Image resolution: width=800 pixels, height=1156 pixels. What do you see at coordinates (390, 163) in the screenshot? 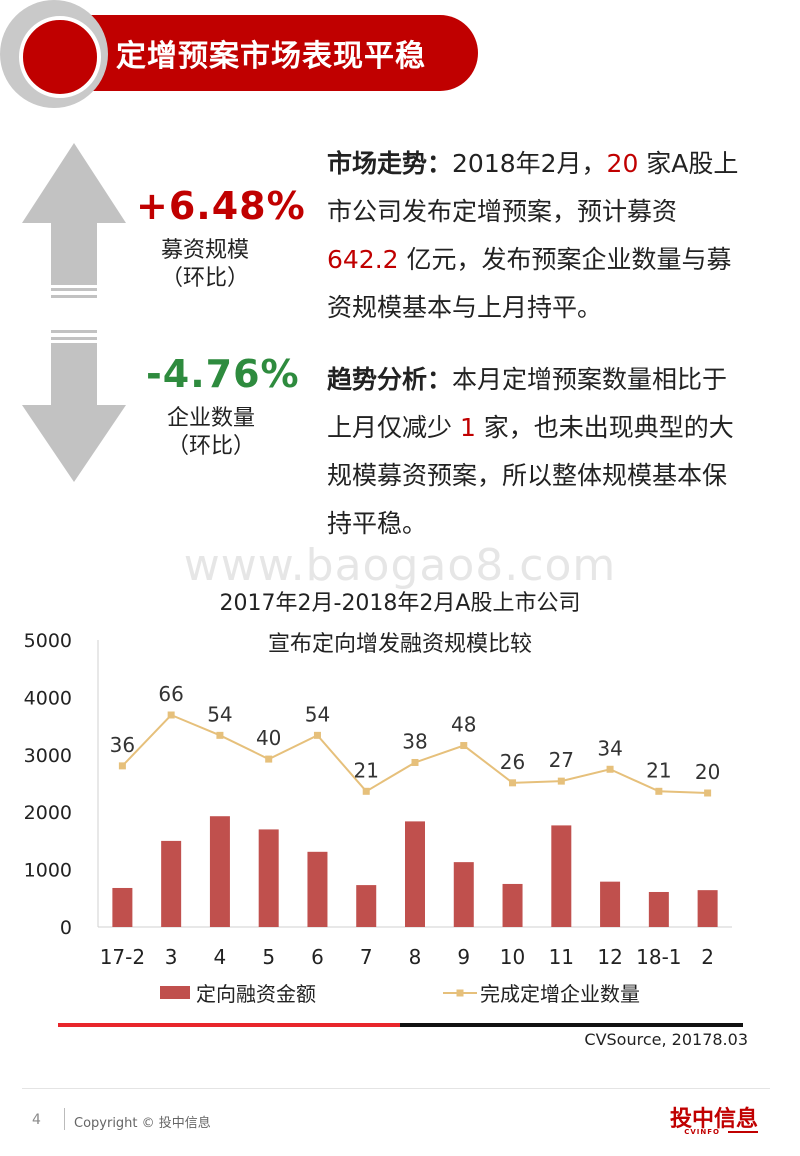
I see `market-heading: 市场走势：` at bounding box center [390, 163].